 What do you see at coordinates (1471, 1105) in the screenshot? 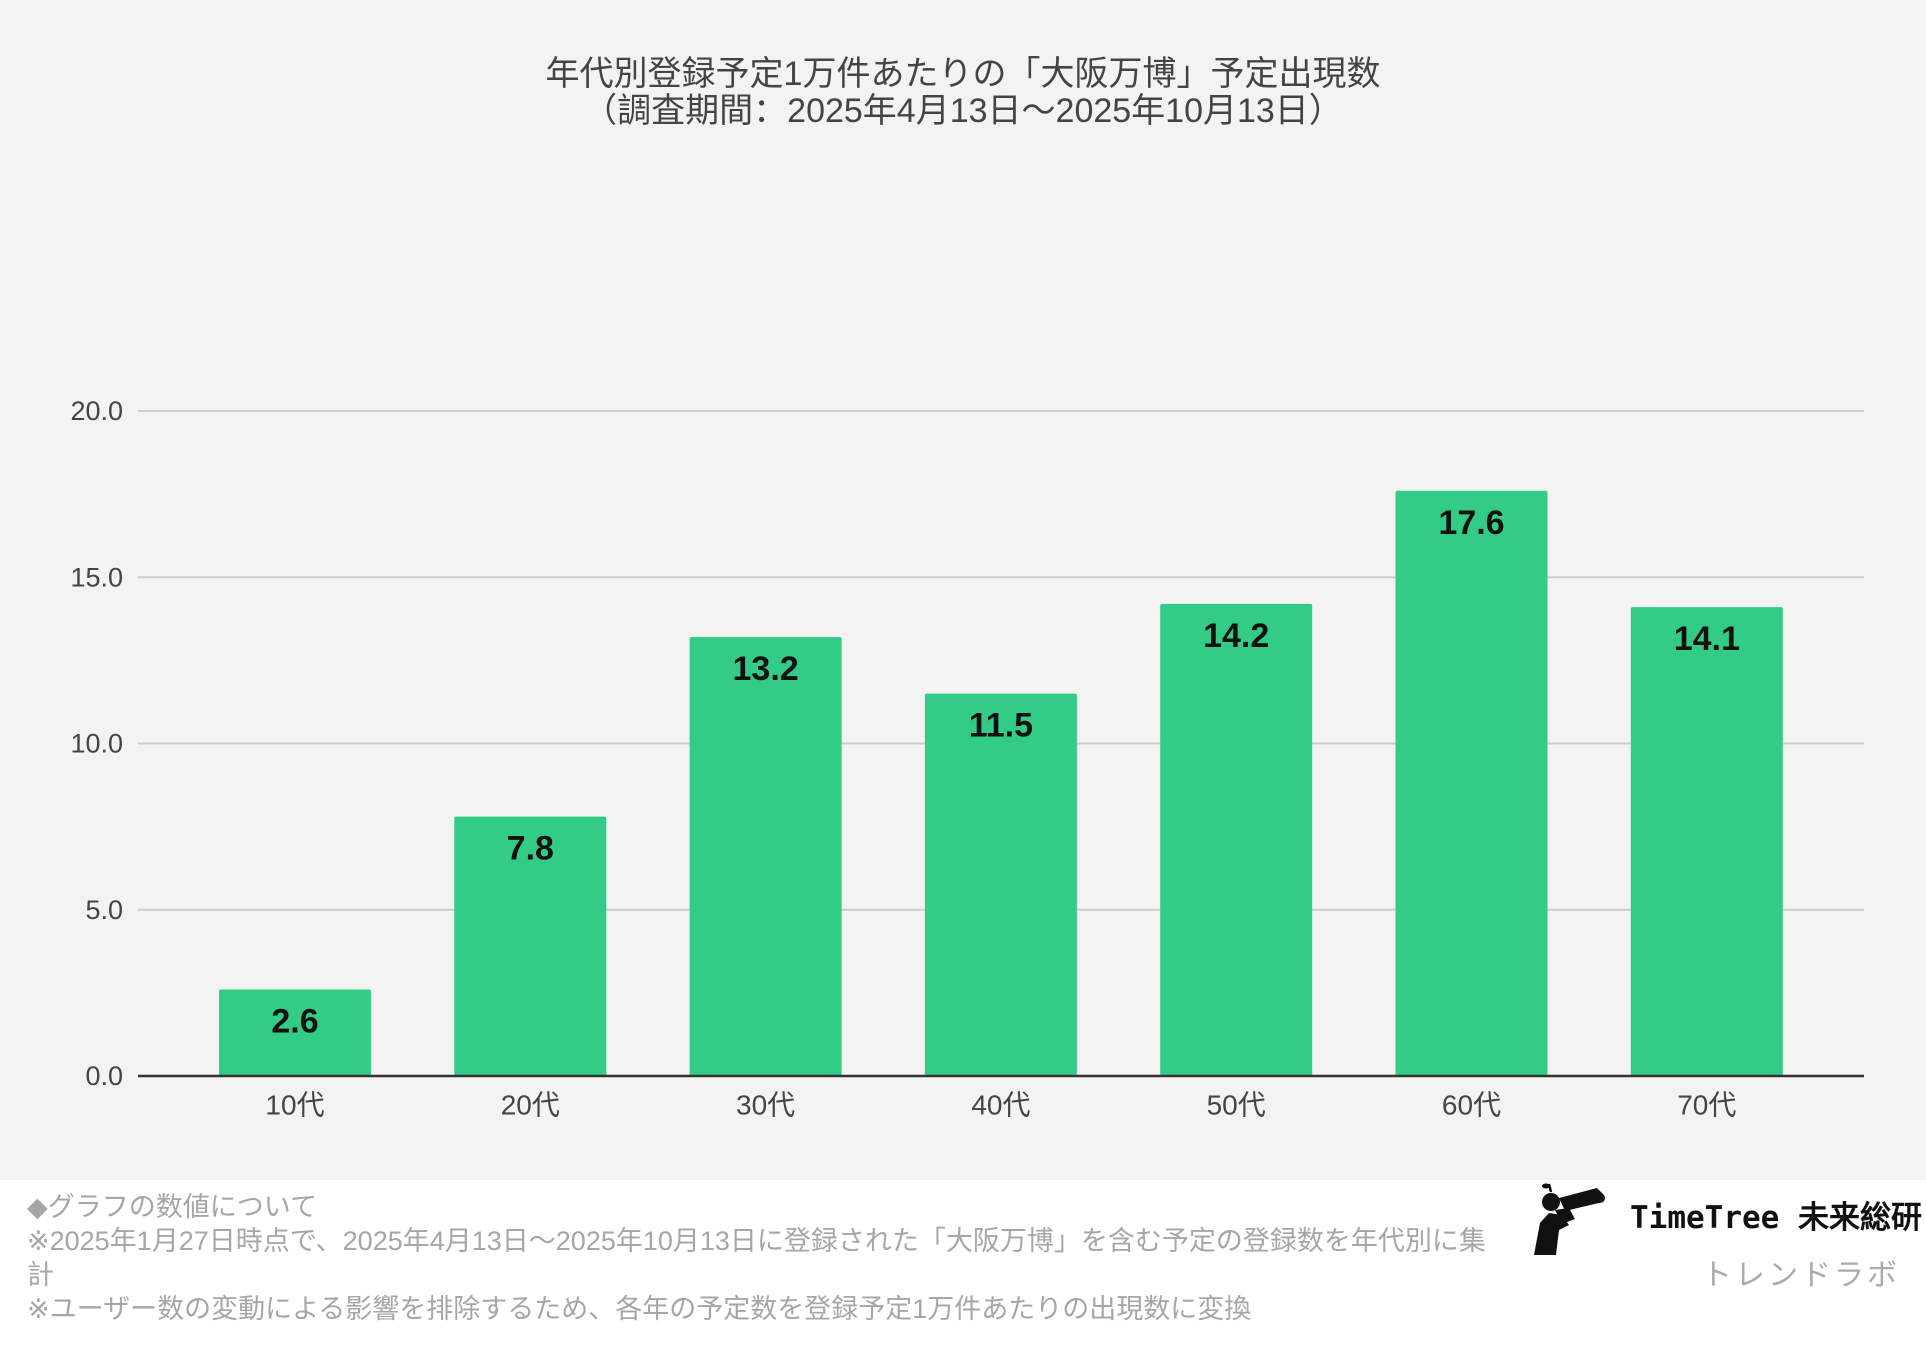
I see `x-tick-label: 60代` at bounding box center [1471, 1105].